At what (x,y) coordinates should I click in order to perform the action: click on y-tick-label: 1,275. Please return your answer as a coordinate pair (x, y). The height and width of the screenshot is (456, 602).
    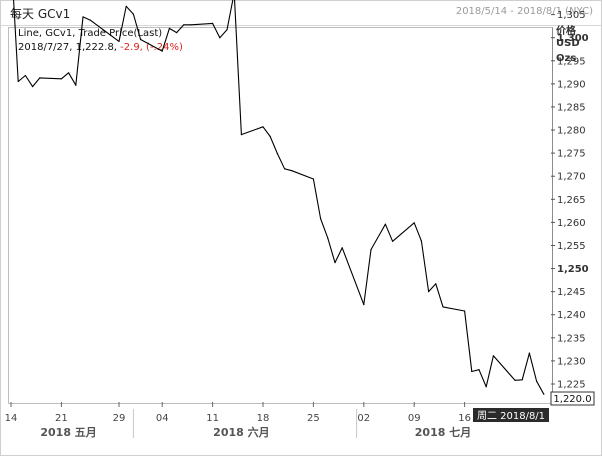
    Looking at the image, I should click on (571, 154).